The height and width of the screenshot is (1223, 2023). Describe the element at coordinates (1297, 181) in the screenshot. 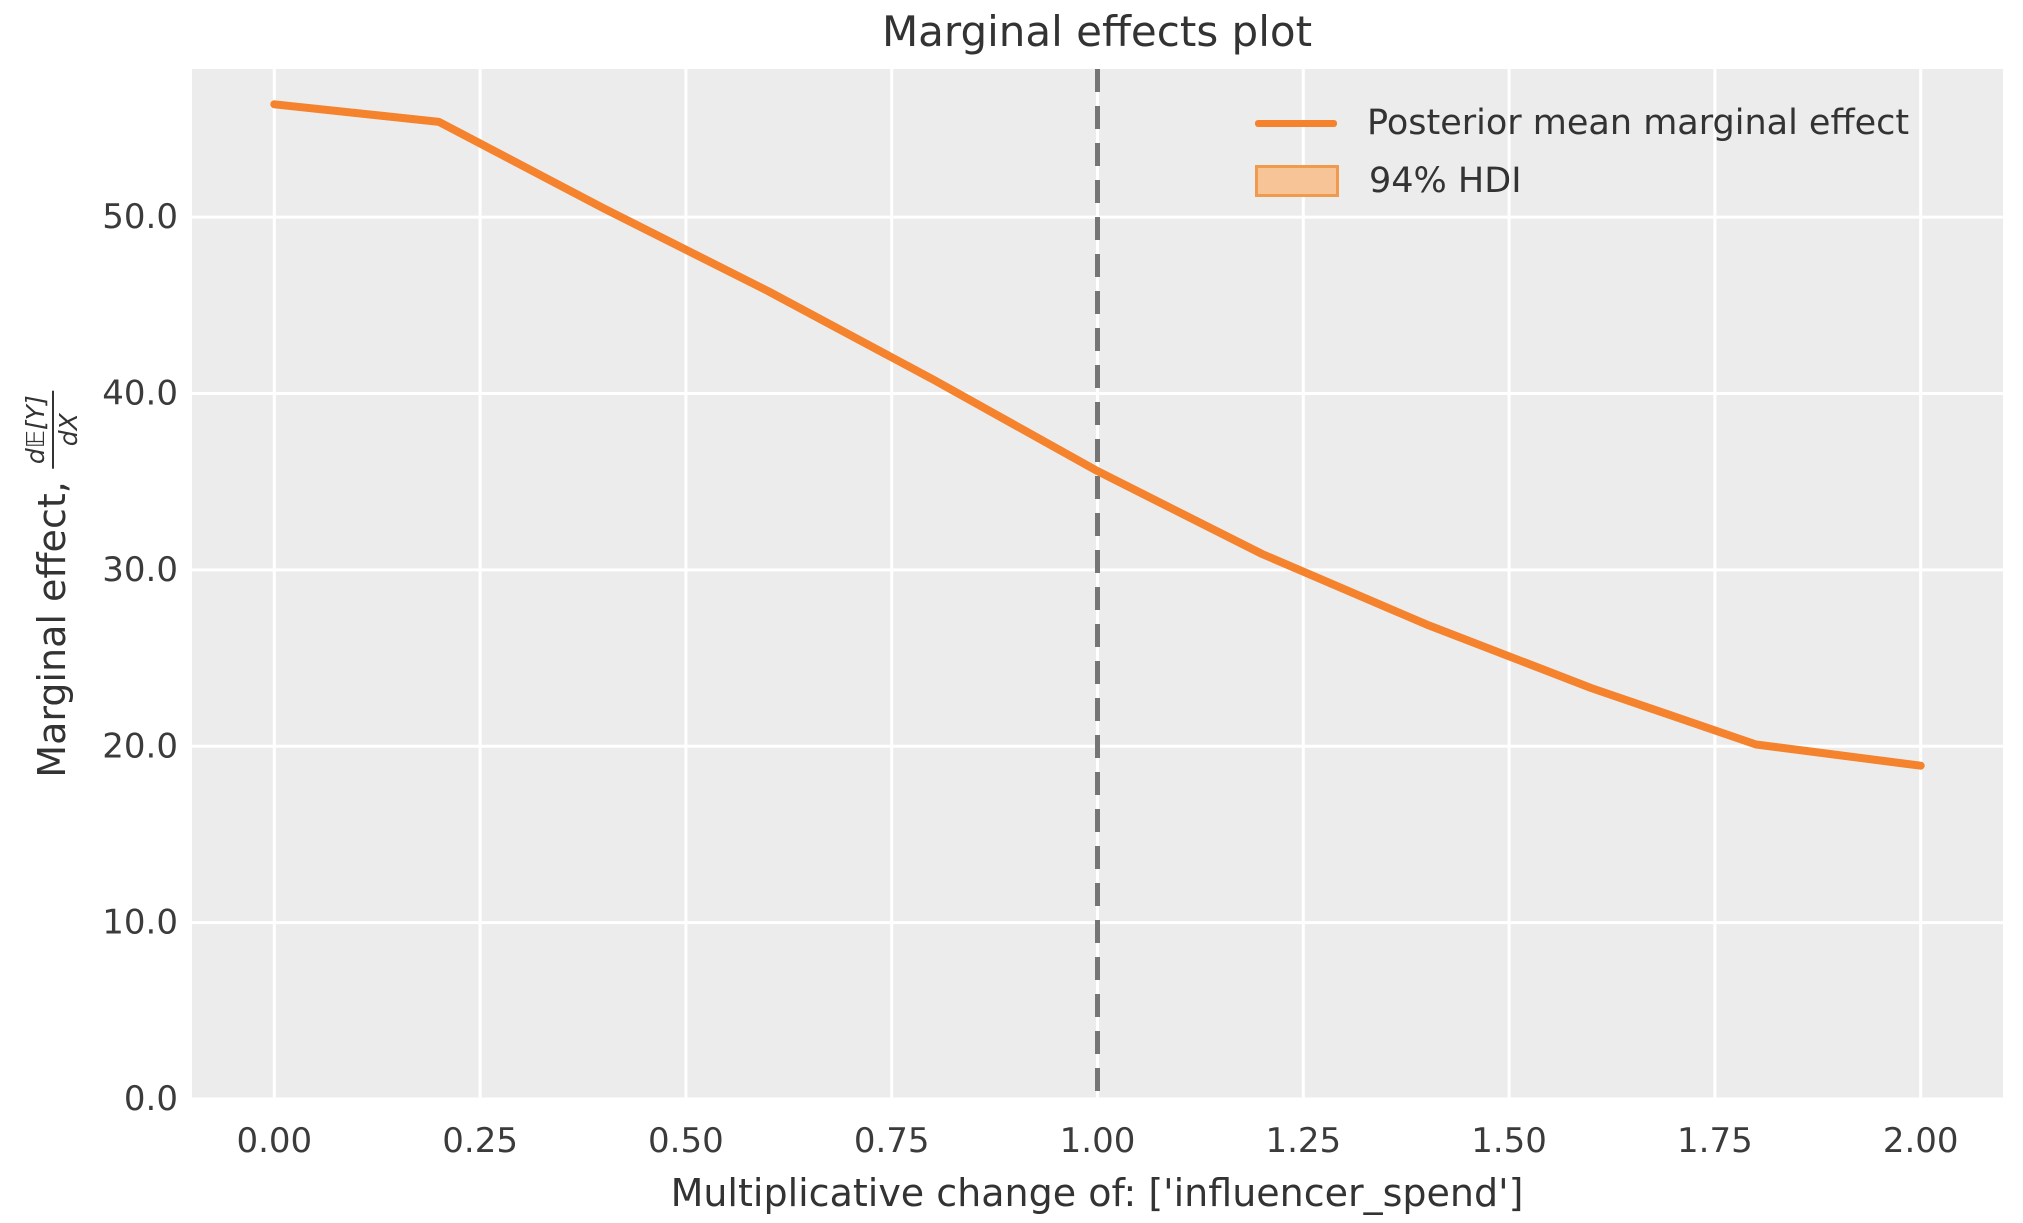

I see `legend-patch-swatch` at that location.